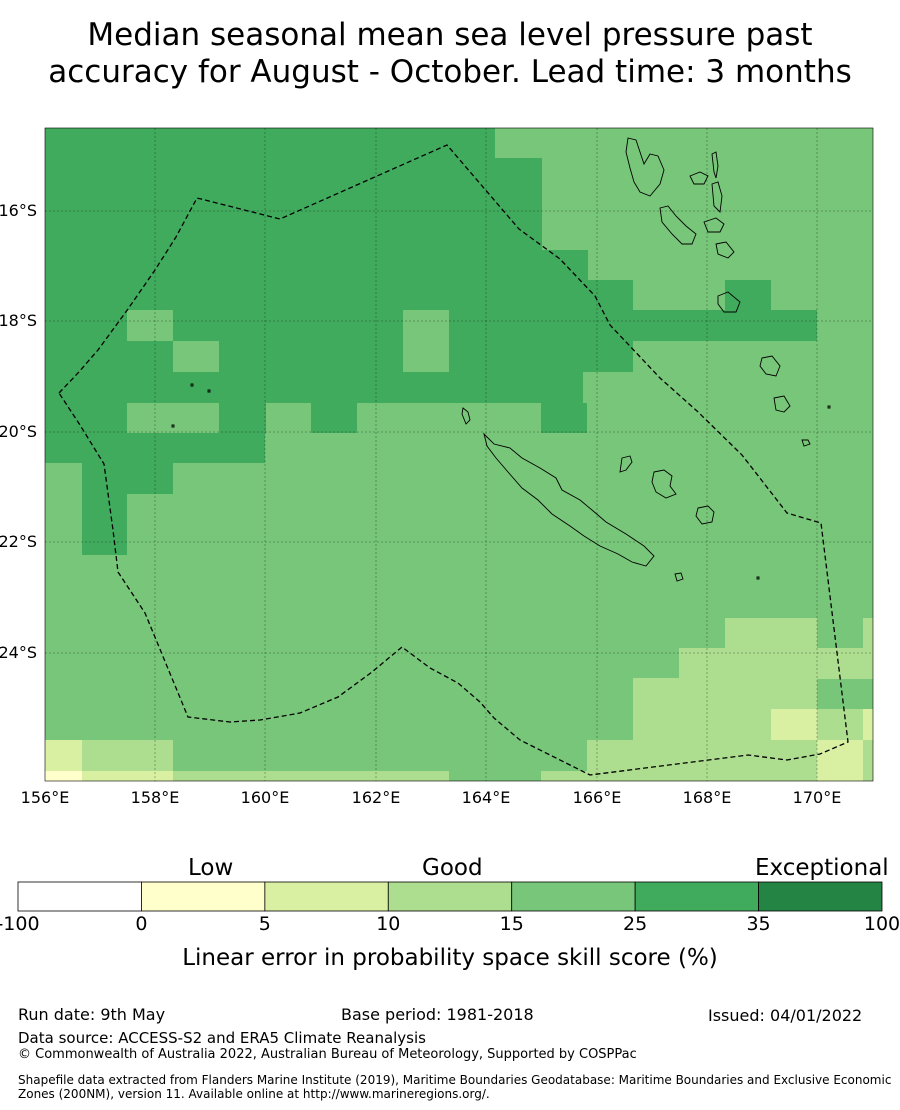 This screenshot has height=1110, width=900. What do you see at coordinates (211, 868) in the screenshot?
I see `colorbar-category-low: Low` at bounding box center [211, 868].